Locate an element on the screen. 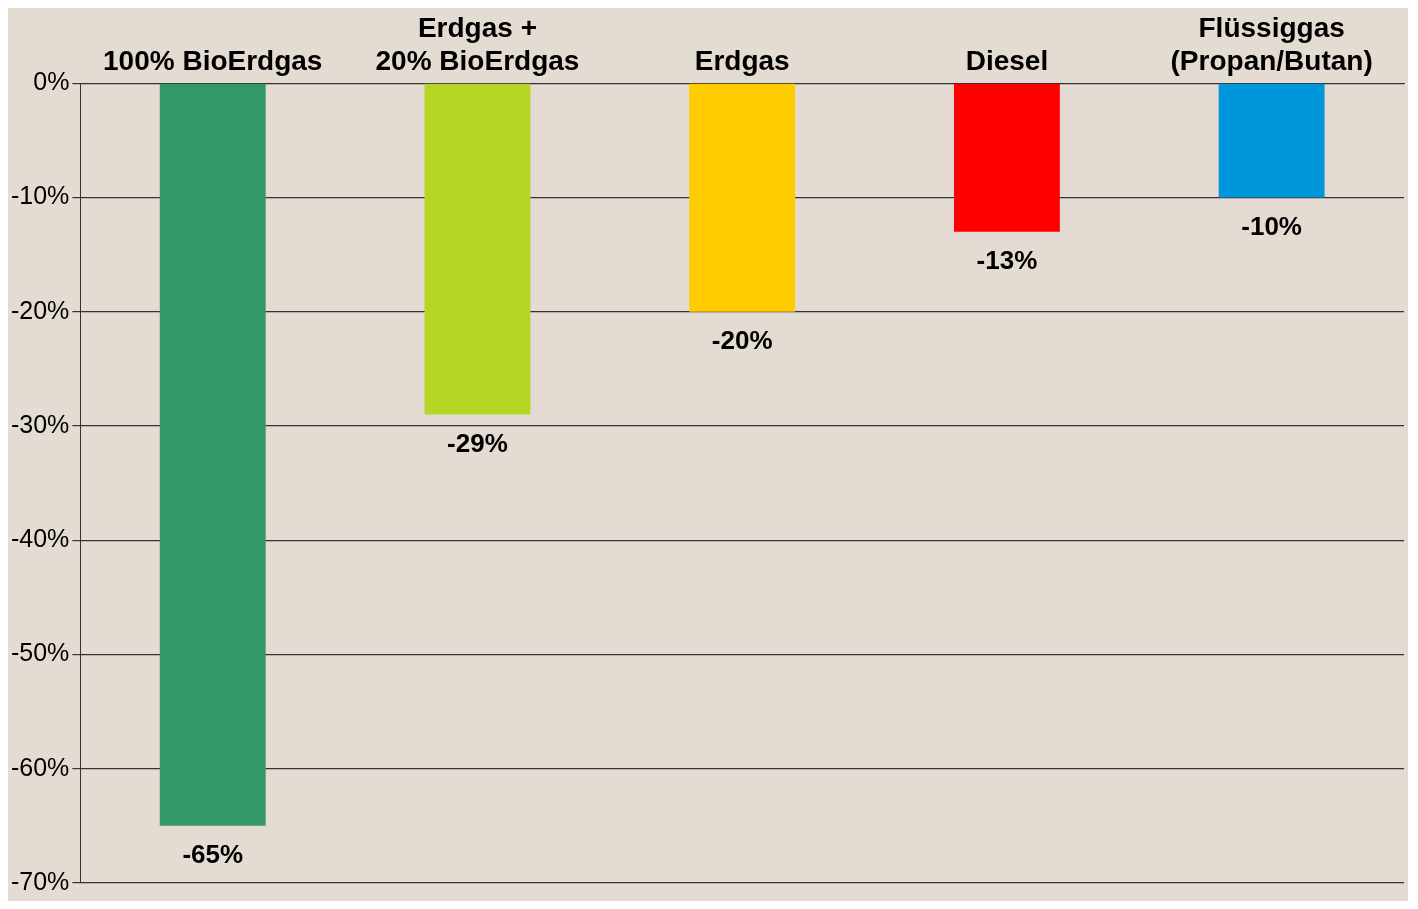  data-label: -13% is located at coordinates (1007, 259).